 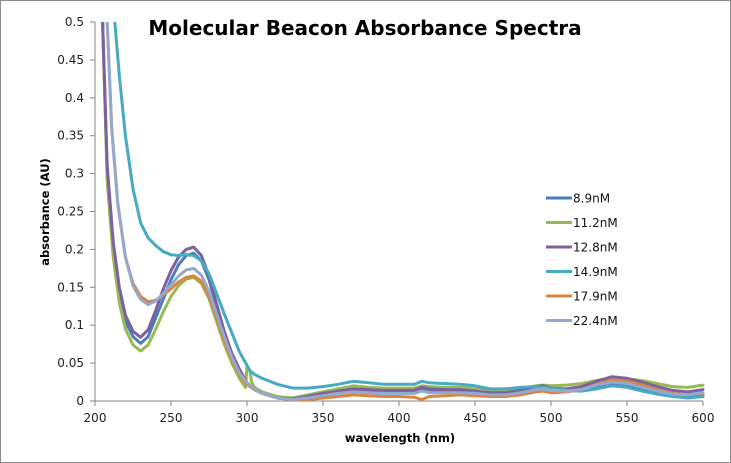 I want to click on y-tick-label: 0.3, so click(x=74, y=174).